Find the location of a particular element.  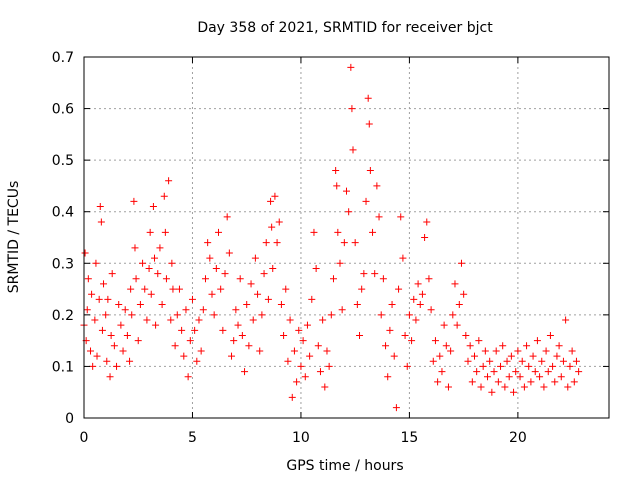

x-tick-labels: 0 5 10 15 20 is located at coordinates (303, 438).